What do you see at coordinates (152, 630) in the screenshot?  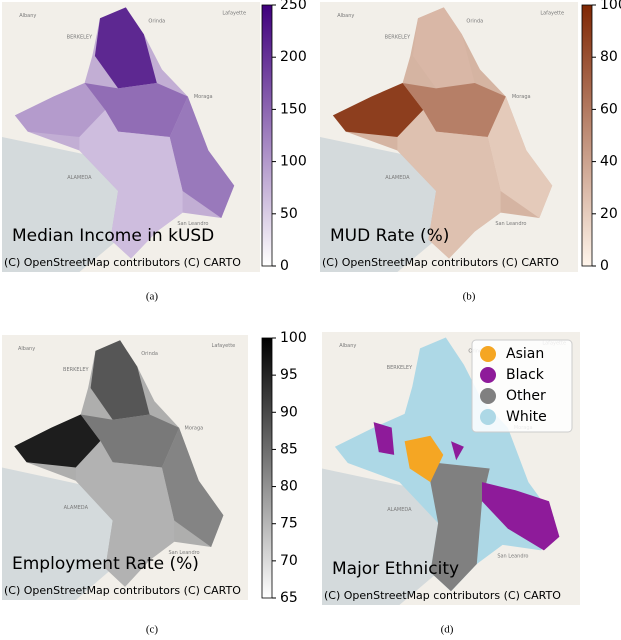 I see `caption: (c)` at bounding box center [152, 630].